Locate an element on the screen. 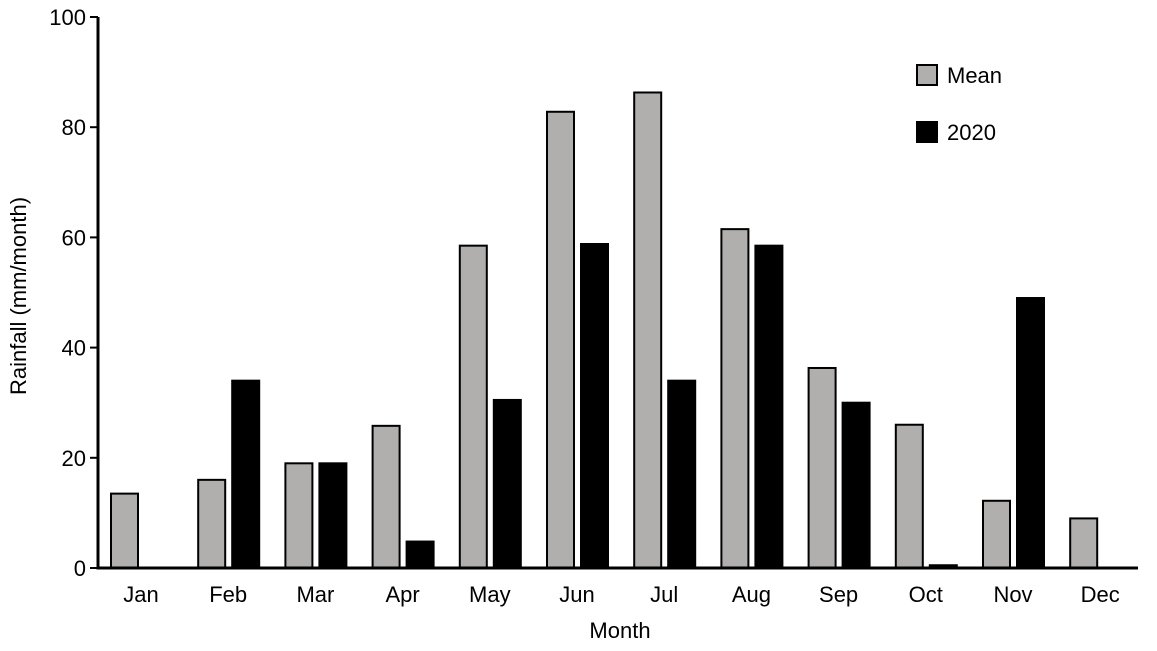 The image size is (1157, 651). x-tick-label-jun: Jun is located at coordinates (576, 594).